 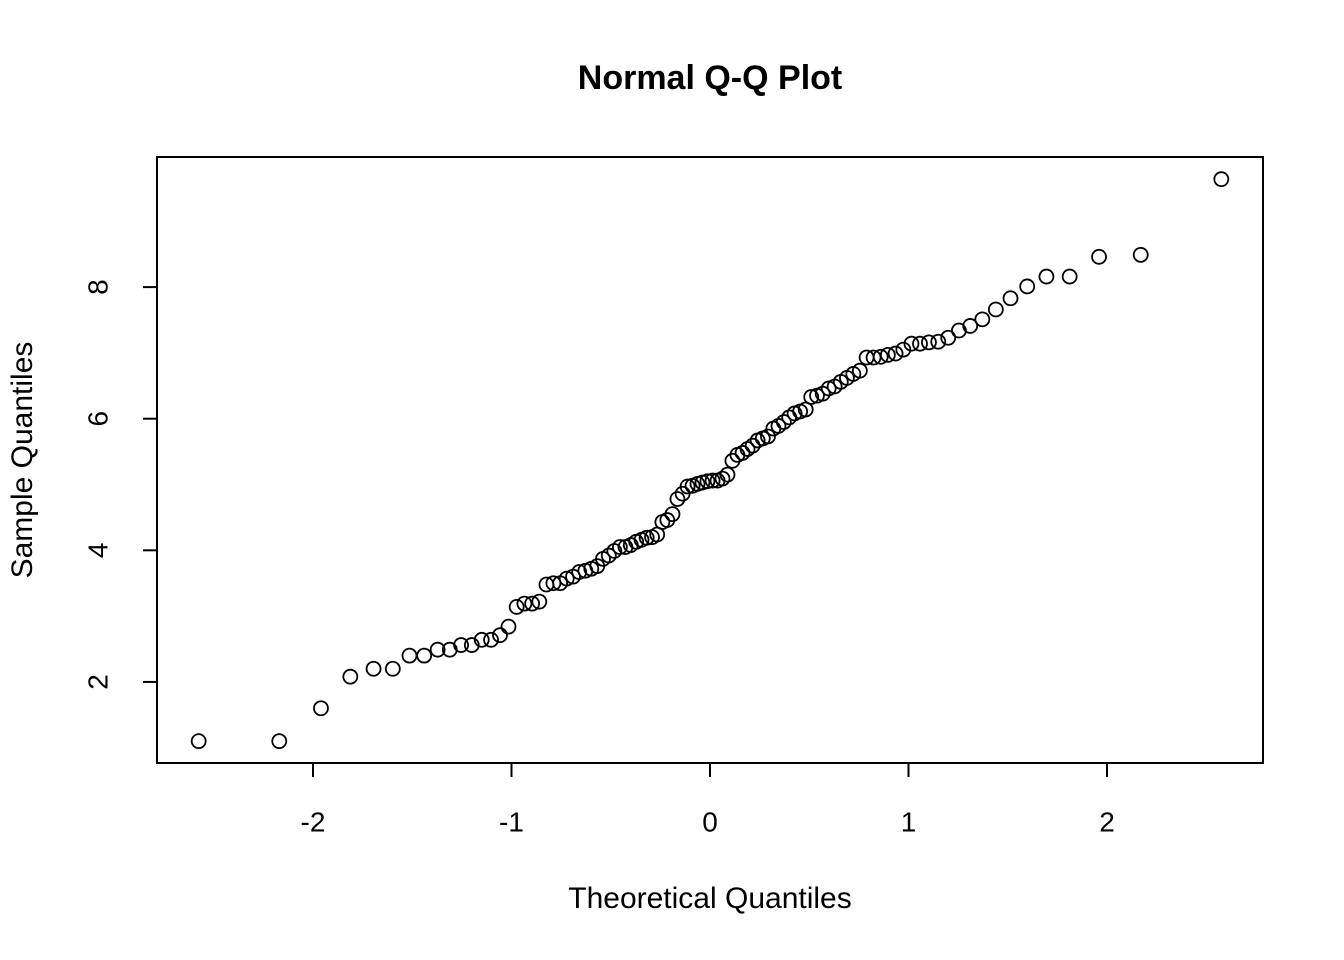 I want to click on x-tick-label: 0, so click(x=710, y=821).